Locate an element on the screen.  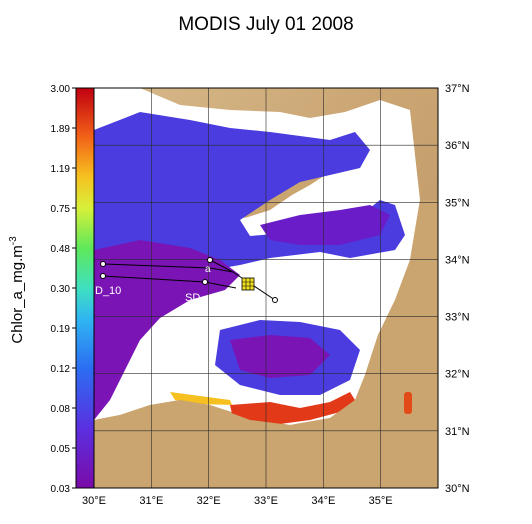
colorbar-tick-label: 0.75 is located at coordinates (61, 209).